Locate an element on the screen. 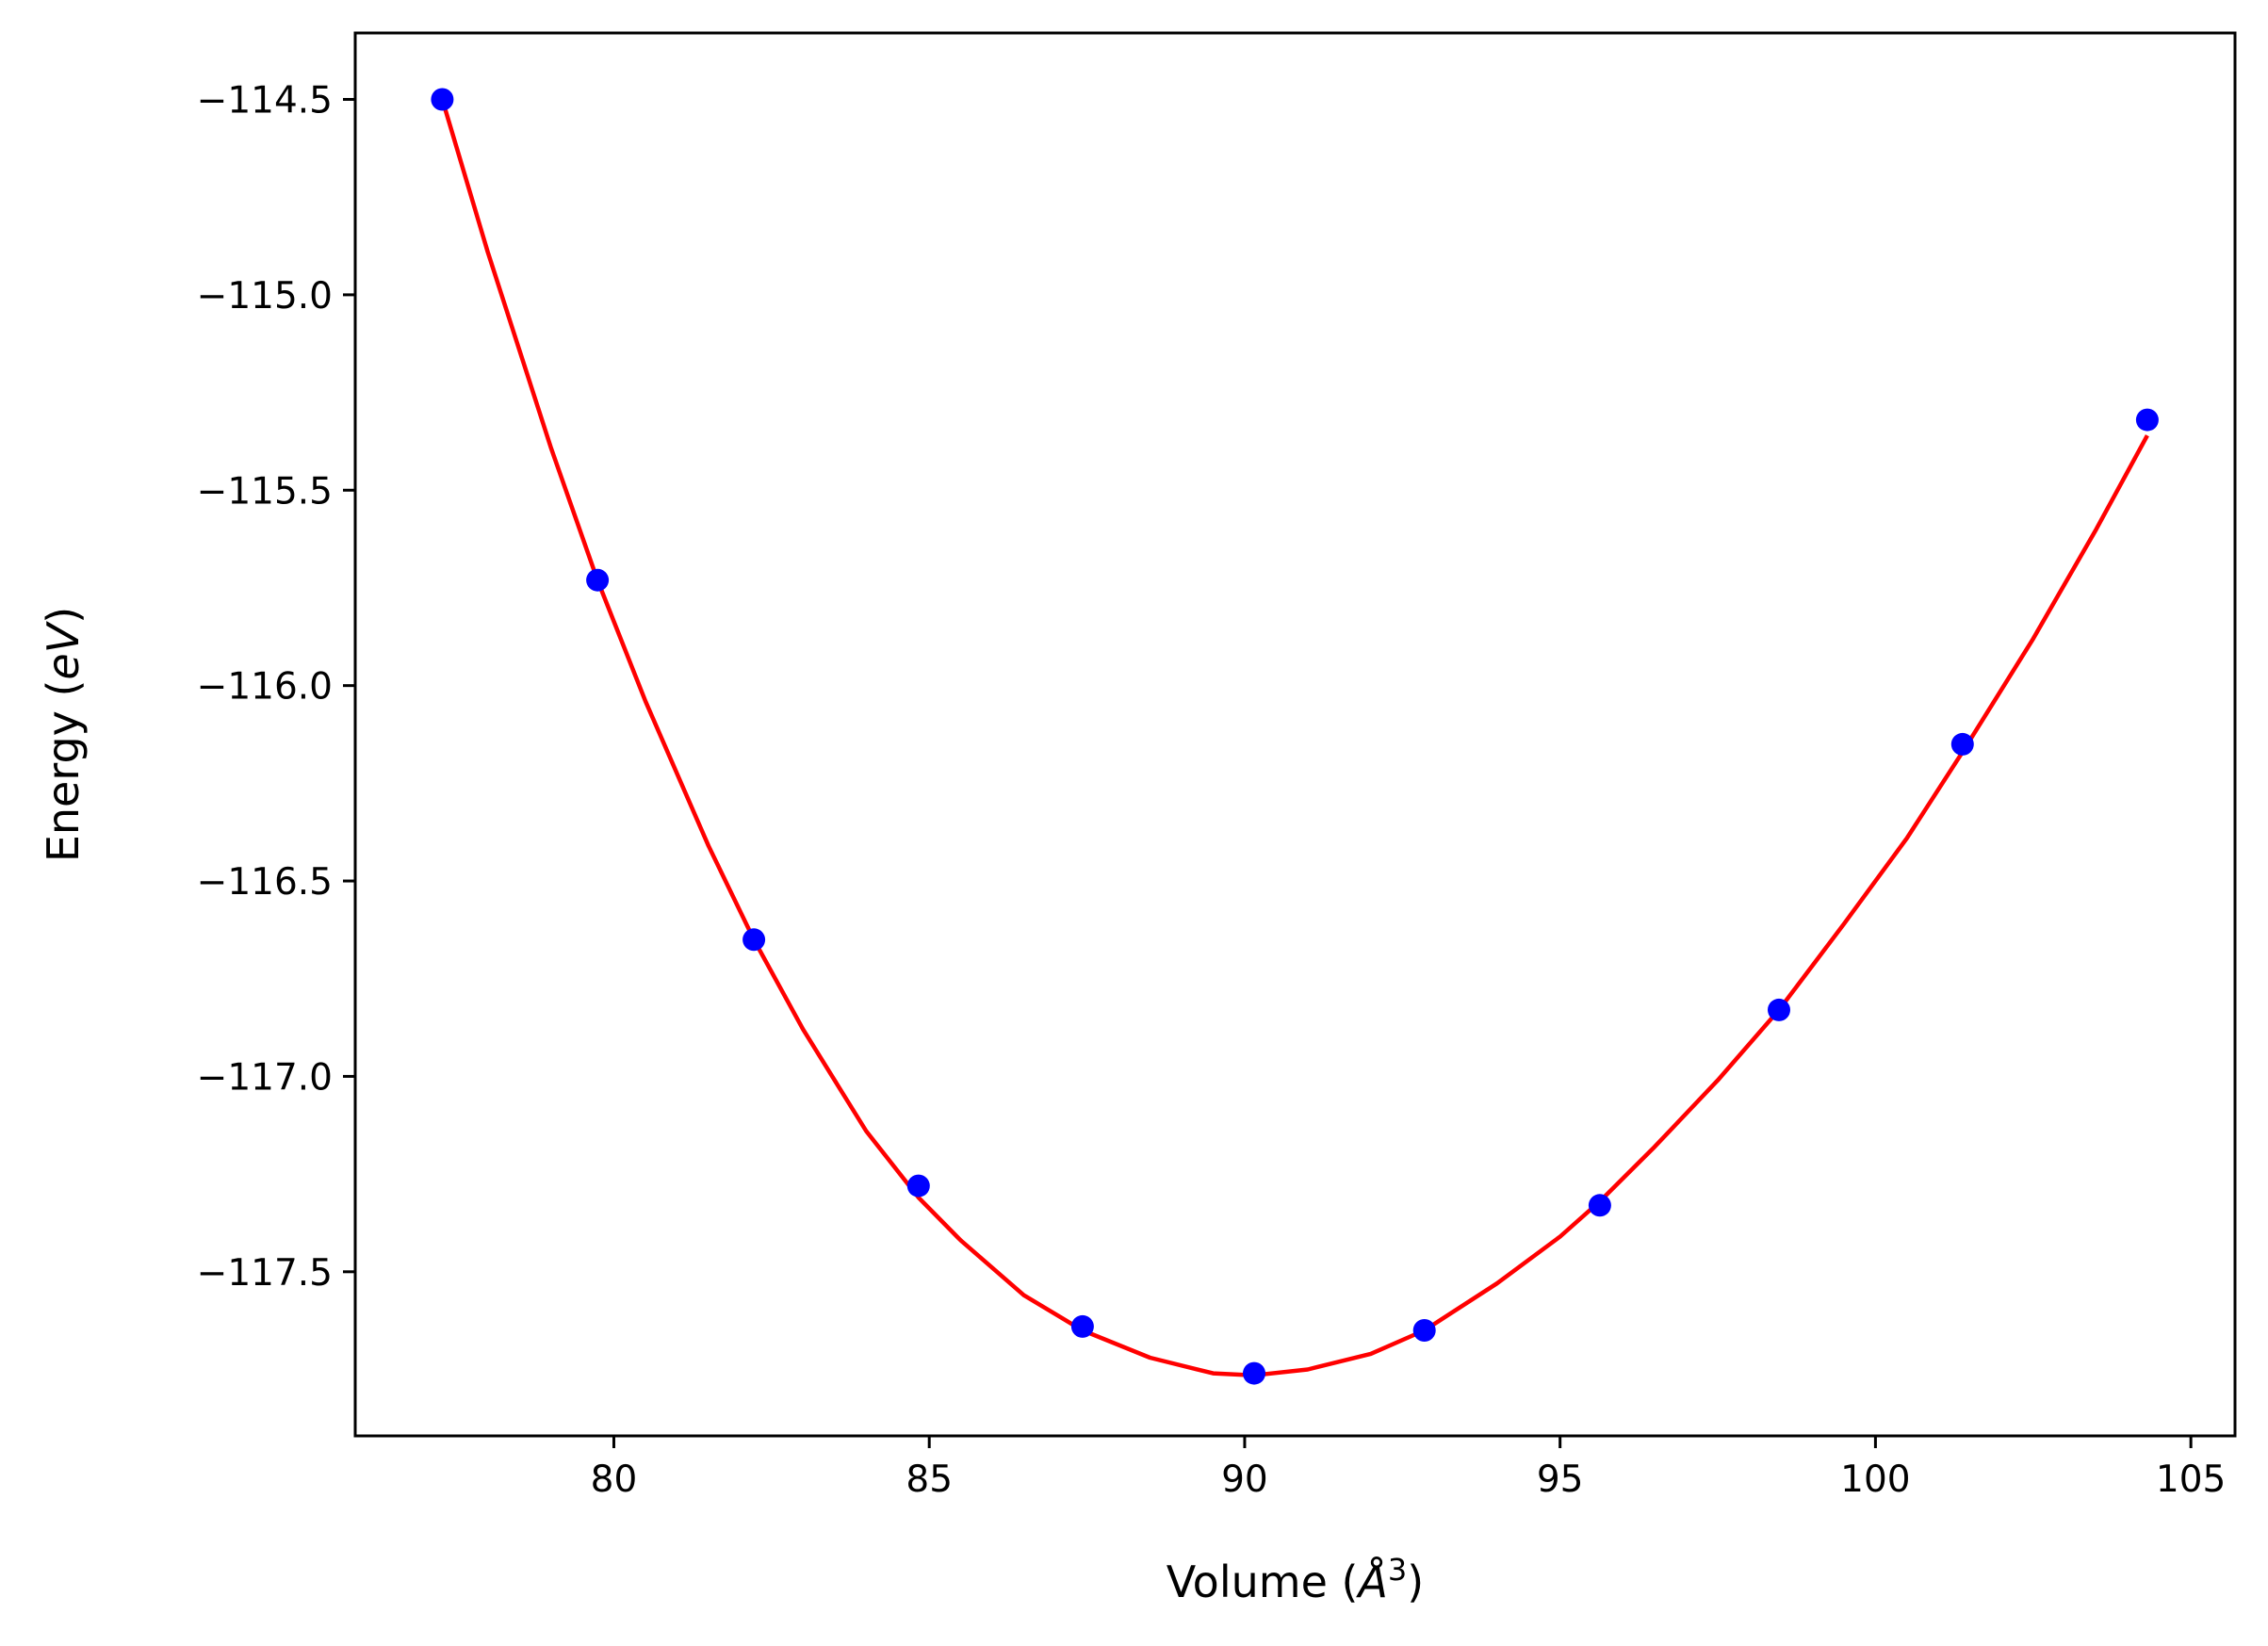 The image size is (2268, 1646). x-tick-label: 85 is located at coordinates (929, 1480).